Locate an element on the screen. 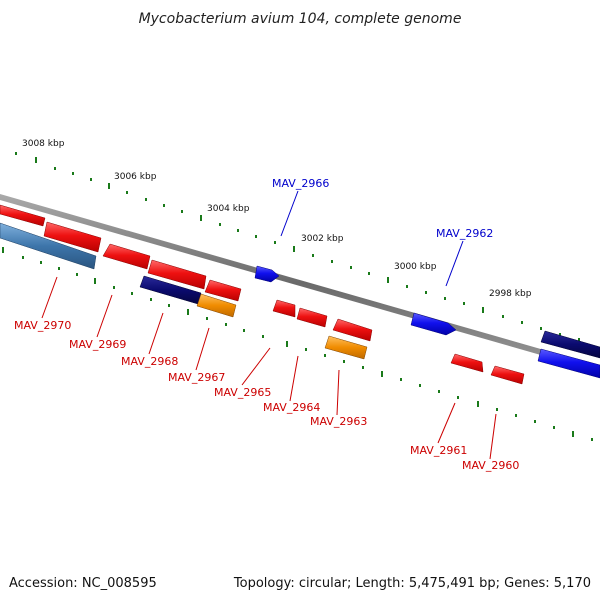 The image size is (600, 600). gene-feature-steel-left is located at coordinates (48, 246).